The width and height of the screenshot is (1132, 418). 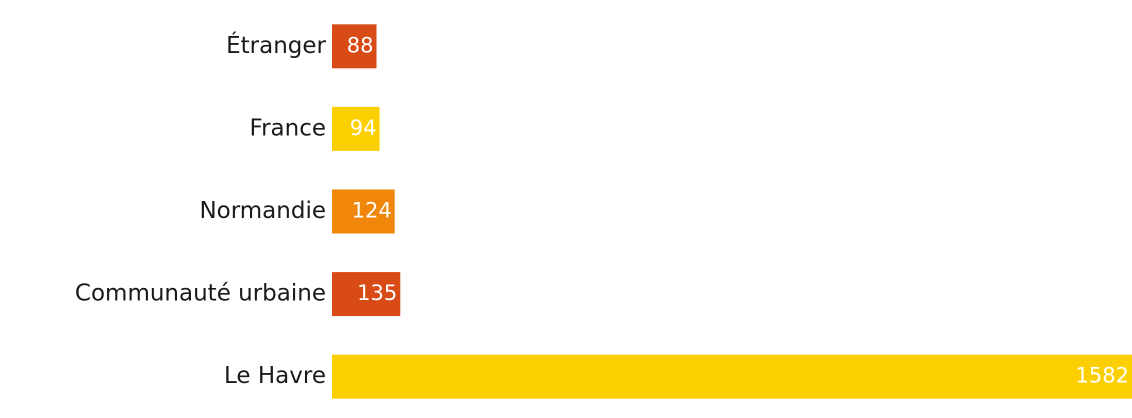 I want to click on category-label: Étranger, so click(x=276, y=45).